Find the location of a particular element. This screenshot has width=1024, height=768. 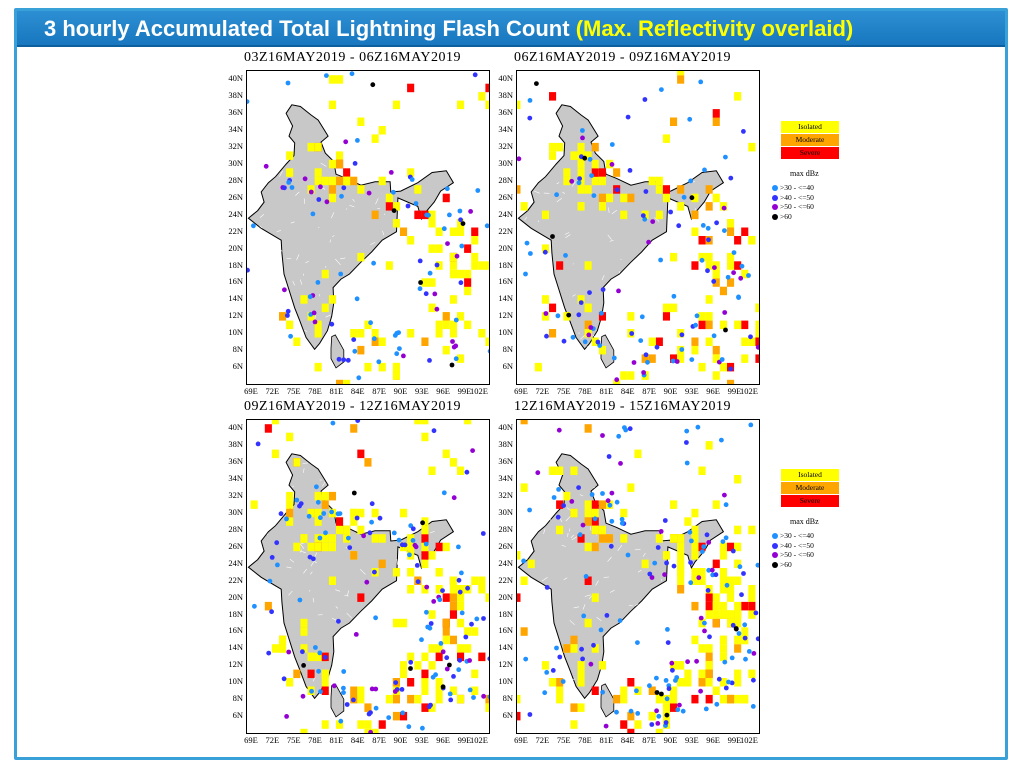

legend-isolated: Isolated is located at coordinates (810, 127).